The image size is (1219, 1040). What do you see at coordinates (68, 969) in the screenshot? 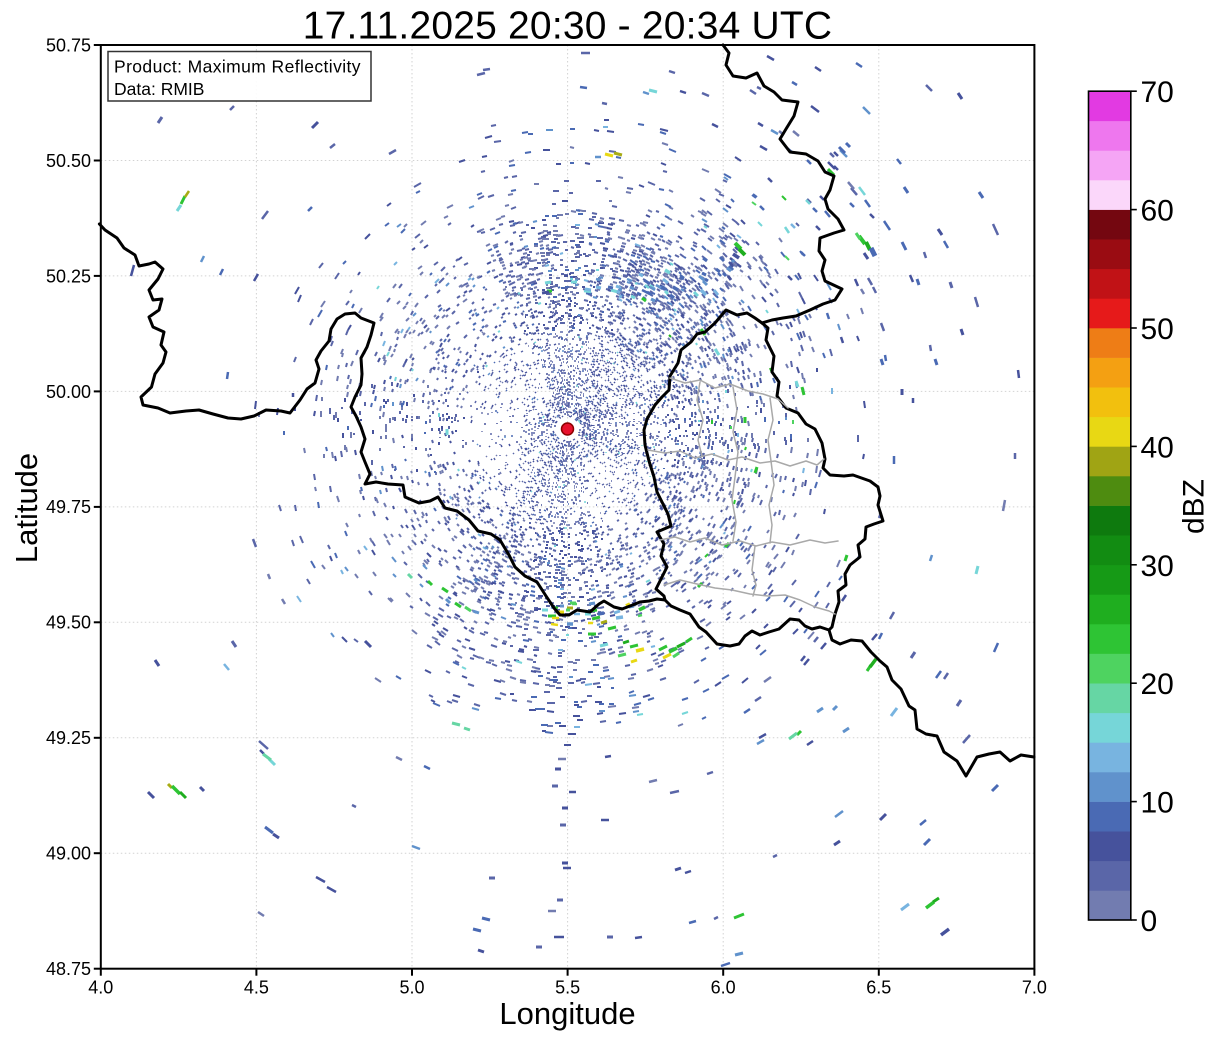
I see `svg-text: 48.75` at bounding box center [68, 969].